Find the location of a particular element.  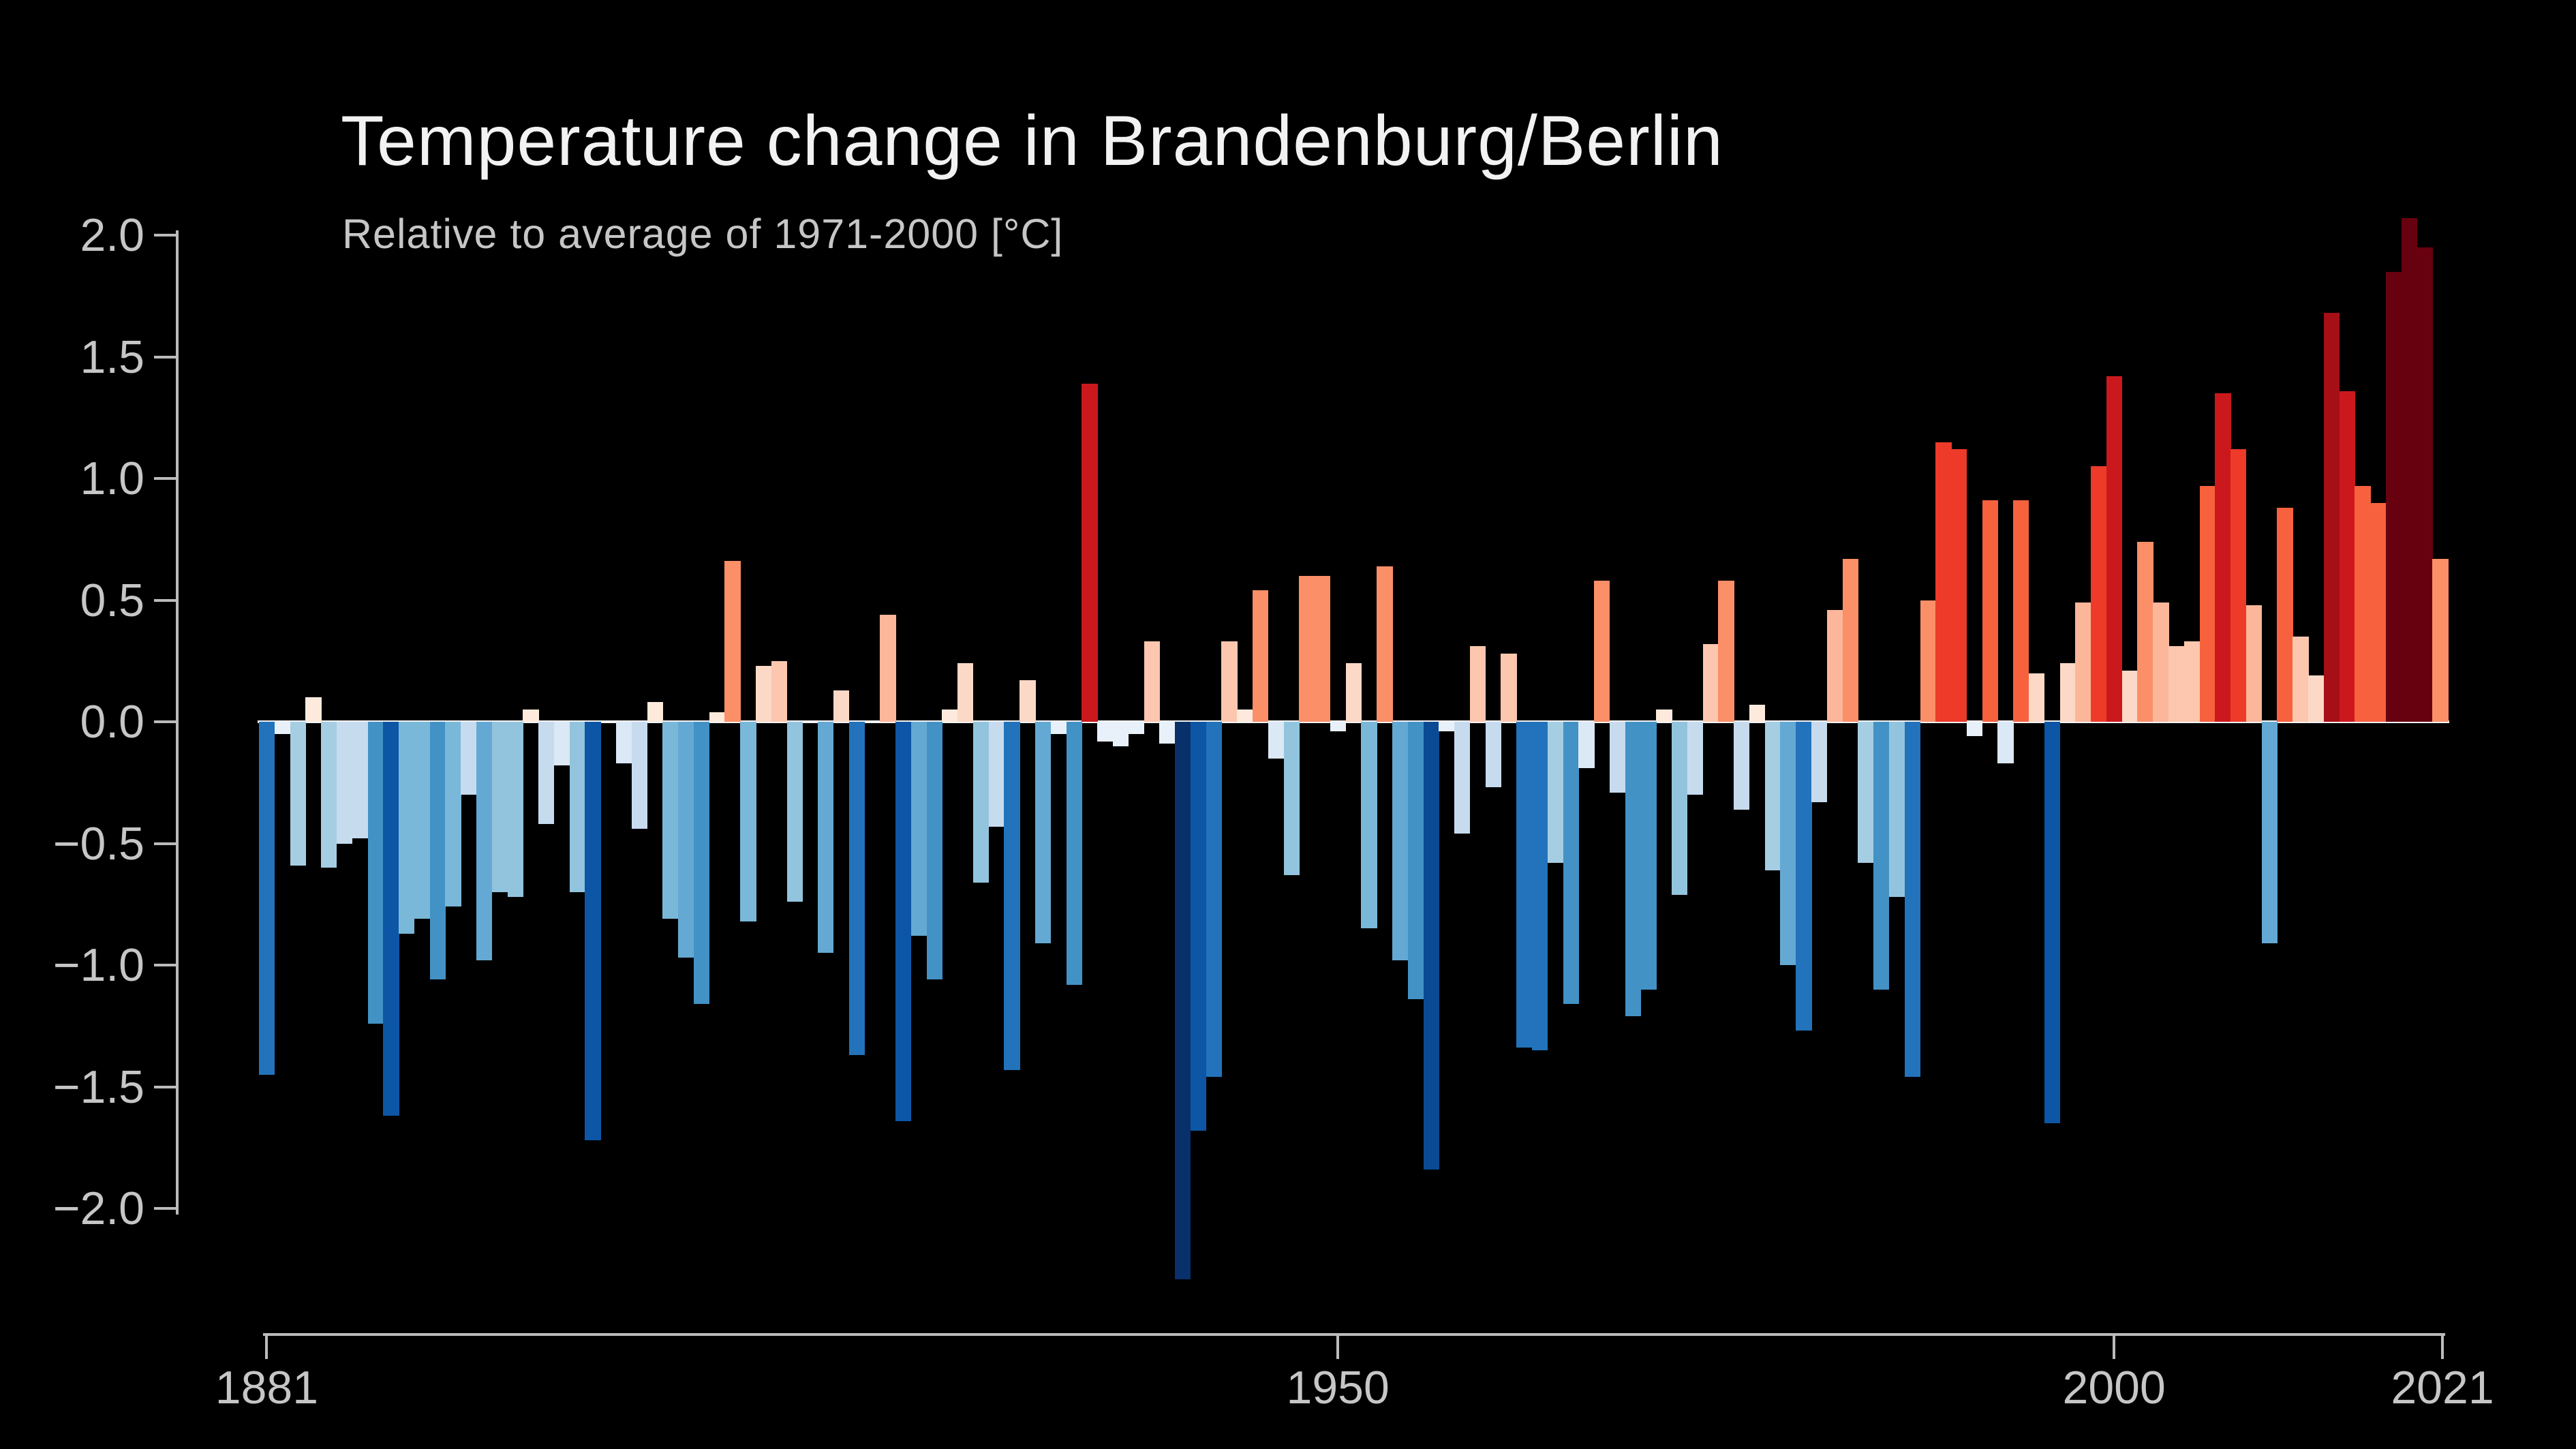

temperature-bar-1901 is located at coordinates (577, 807).